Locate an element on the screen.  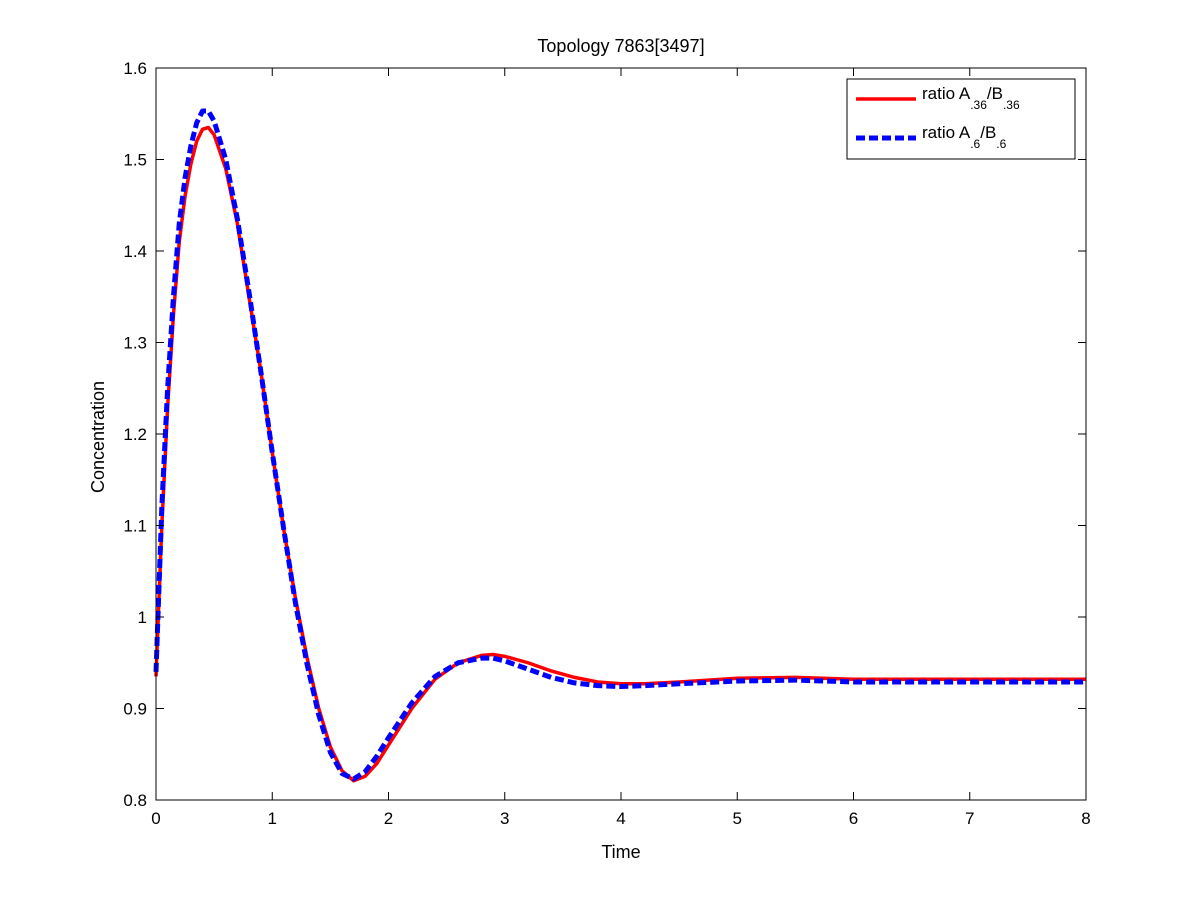
y-tick-label: 1.6 is located at coordinates (135, 68).